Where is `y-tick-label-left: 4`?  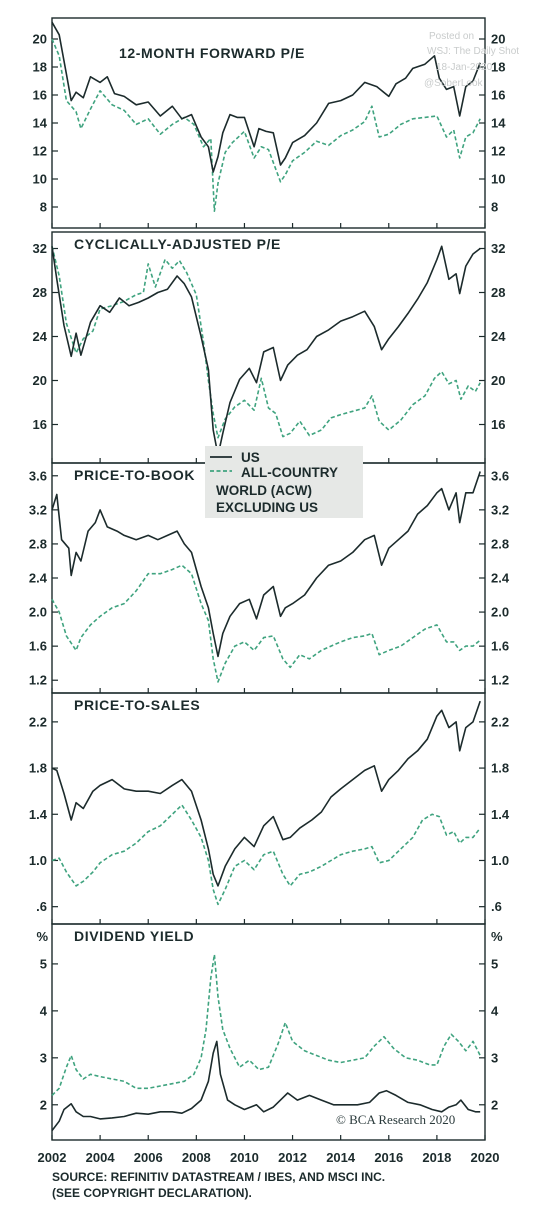 y-tick-label-left: 4 is located at coordinates (44, 1010).